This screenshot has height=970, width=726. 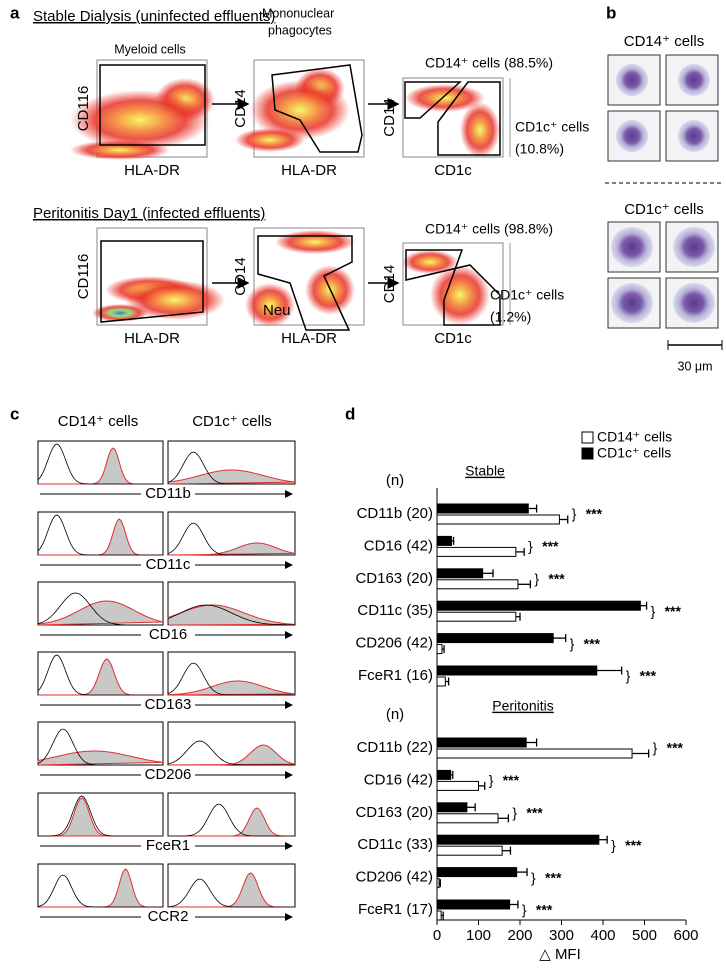 What do you see at coordinates (489, 229) in the screenshot?
I see `gate-label: CD14⁺ cells (98.8%)` at bounding box center [489, 229].